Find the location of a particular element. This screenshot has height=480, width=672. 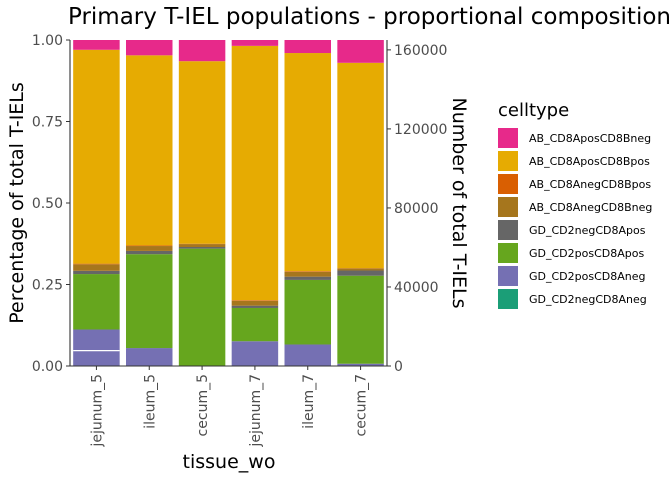

legend-title: celltype is located at coordinates (533, 110).